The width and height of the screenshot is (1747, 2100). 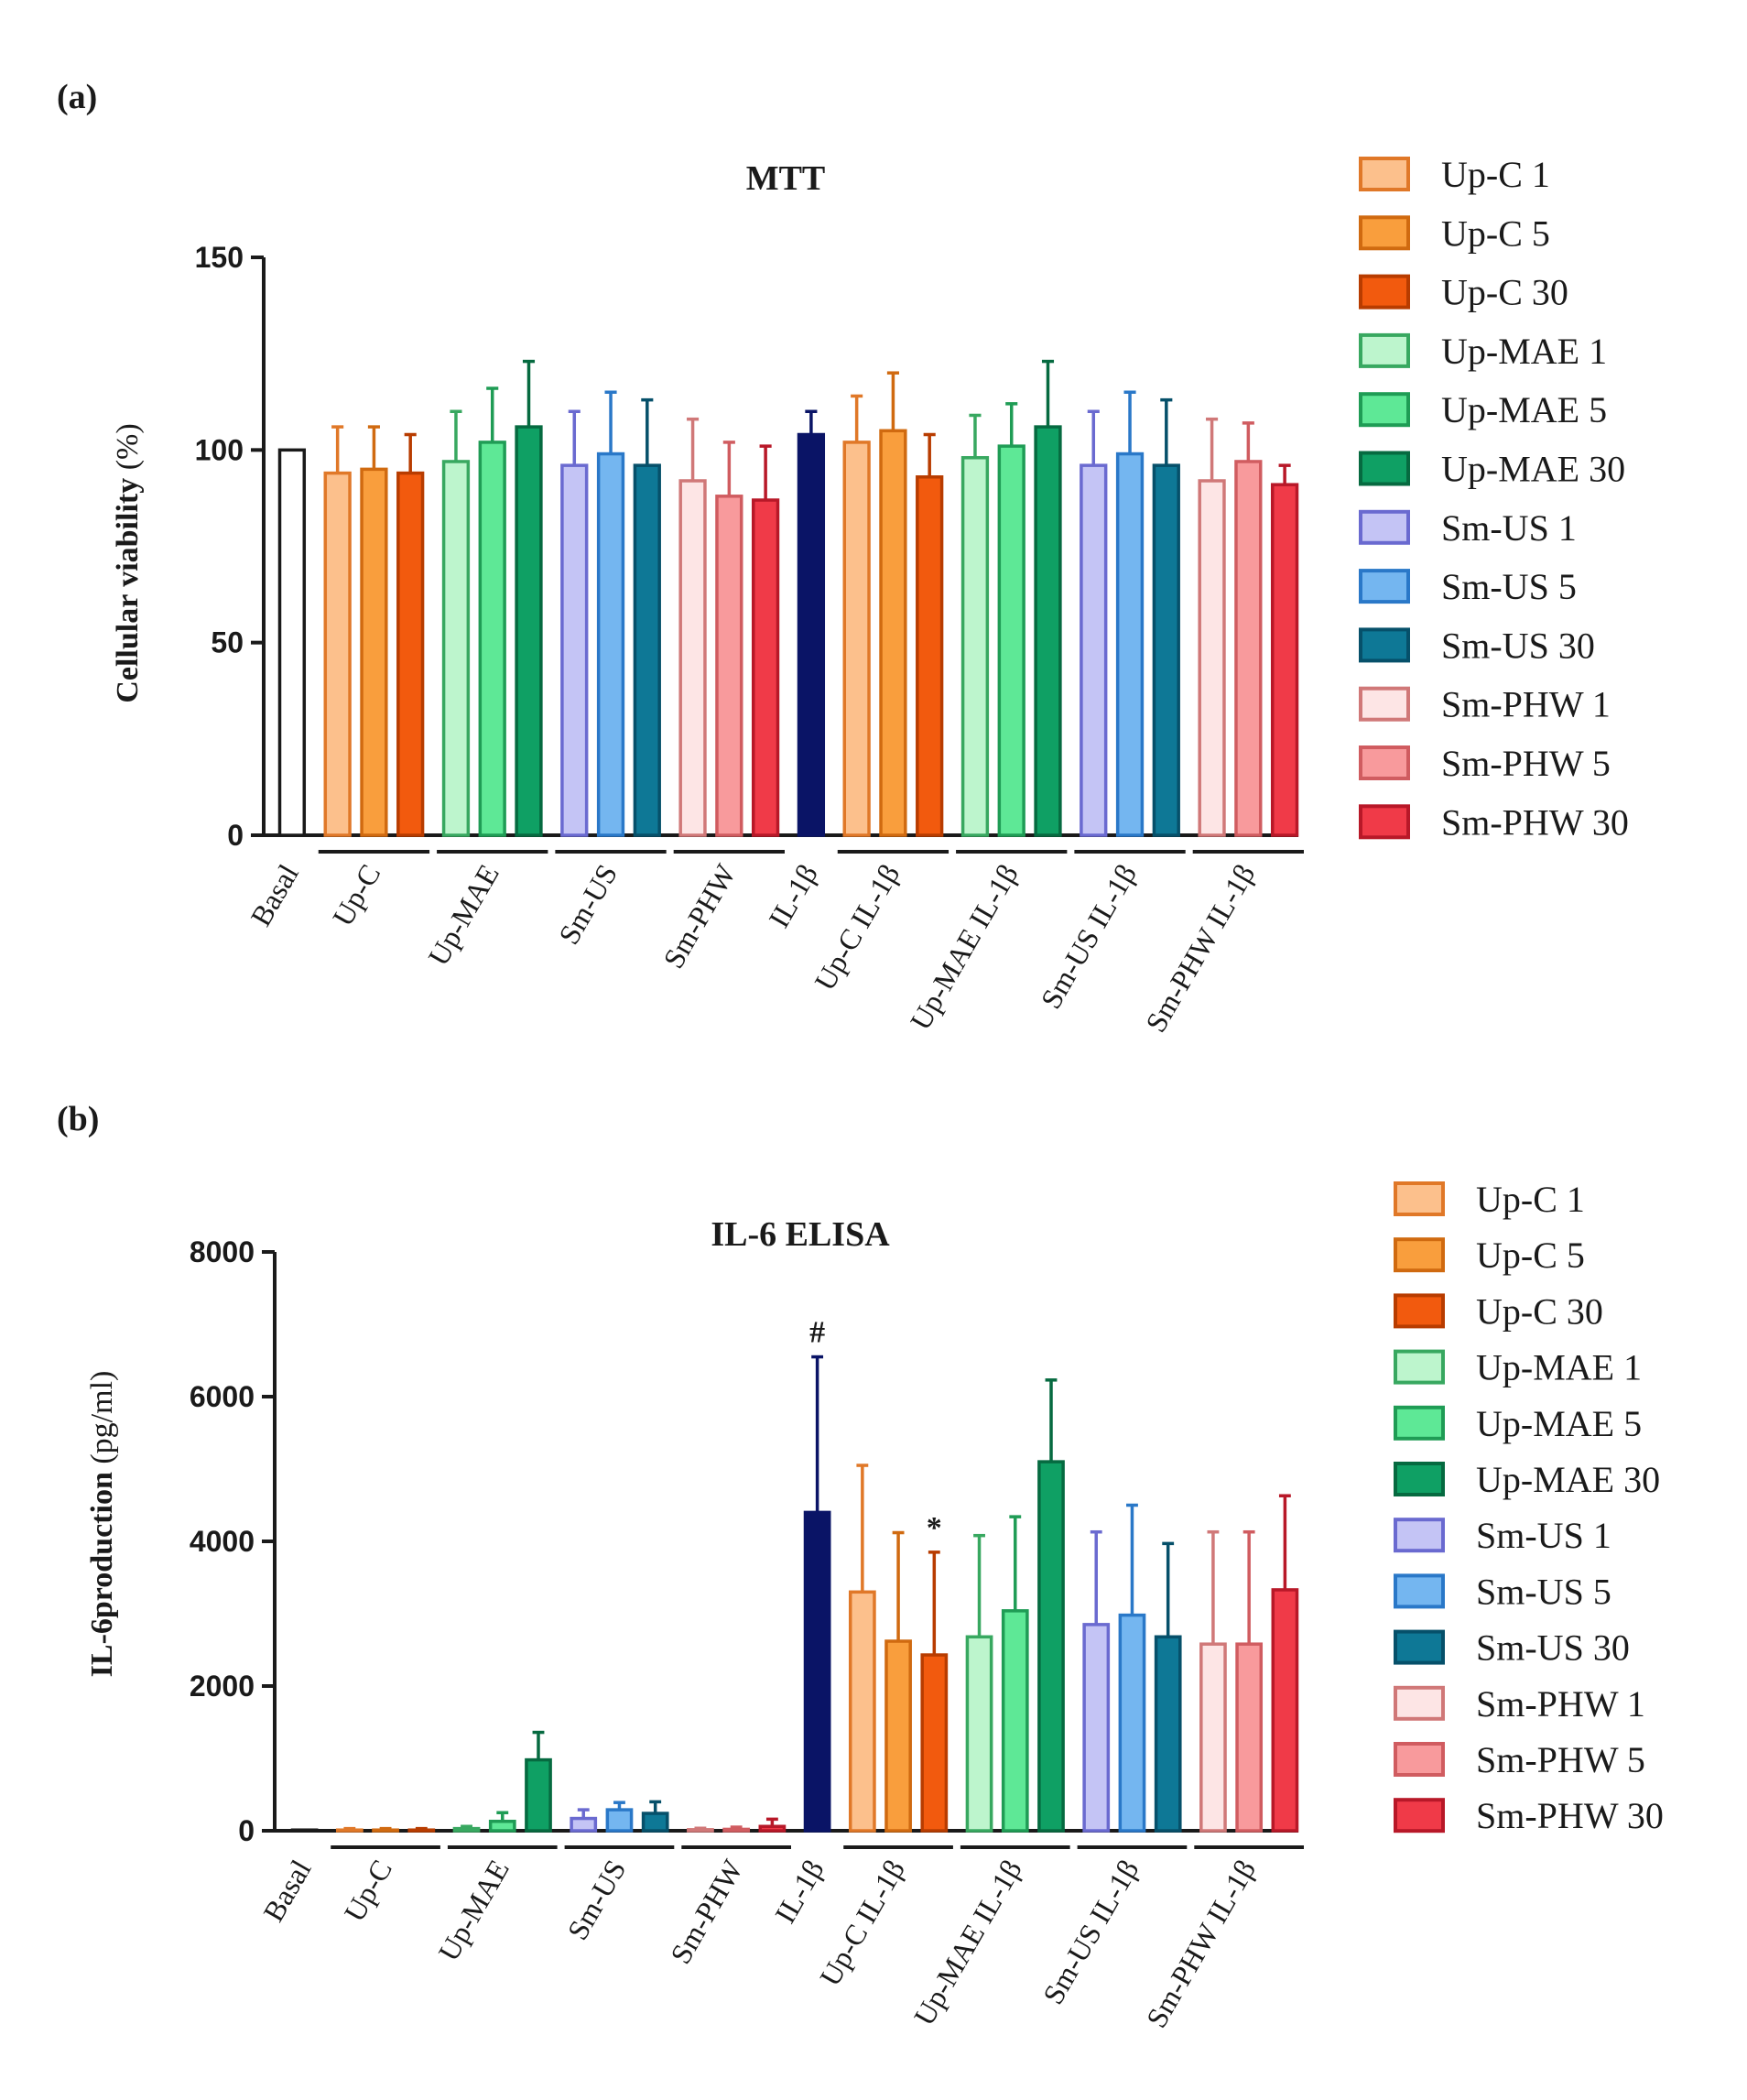 I want to click on chart-title: MTT, so click(x=786, y=178).